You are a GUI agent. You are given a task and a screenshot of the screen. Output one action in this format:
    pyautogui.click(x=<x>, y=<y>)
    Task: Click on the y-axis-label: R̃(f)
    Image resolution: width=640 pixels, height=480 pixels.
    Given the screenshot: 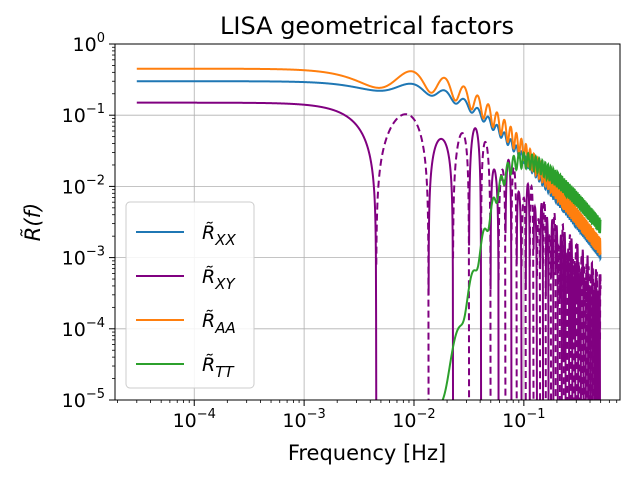 What is the action you would take?
    pyautogui.click(x=32, y=222)
    